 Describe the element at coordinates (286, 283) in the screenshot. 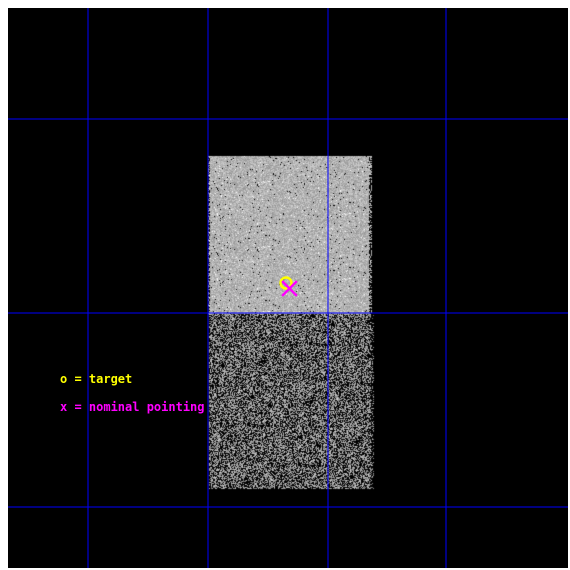

I see `target-circle-icon` at that location.